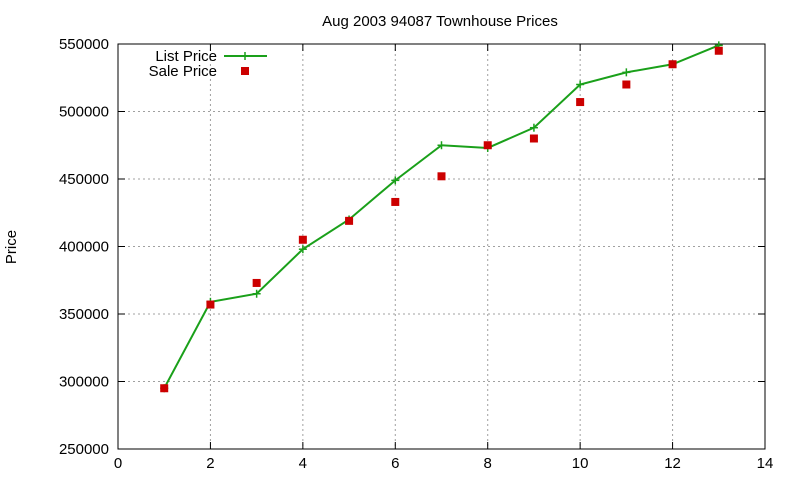 The width and height of the screenshot is (800, 480). I want to click on y-tick-label: 250000, so click(84, 449).